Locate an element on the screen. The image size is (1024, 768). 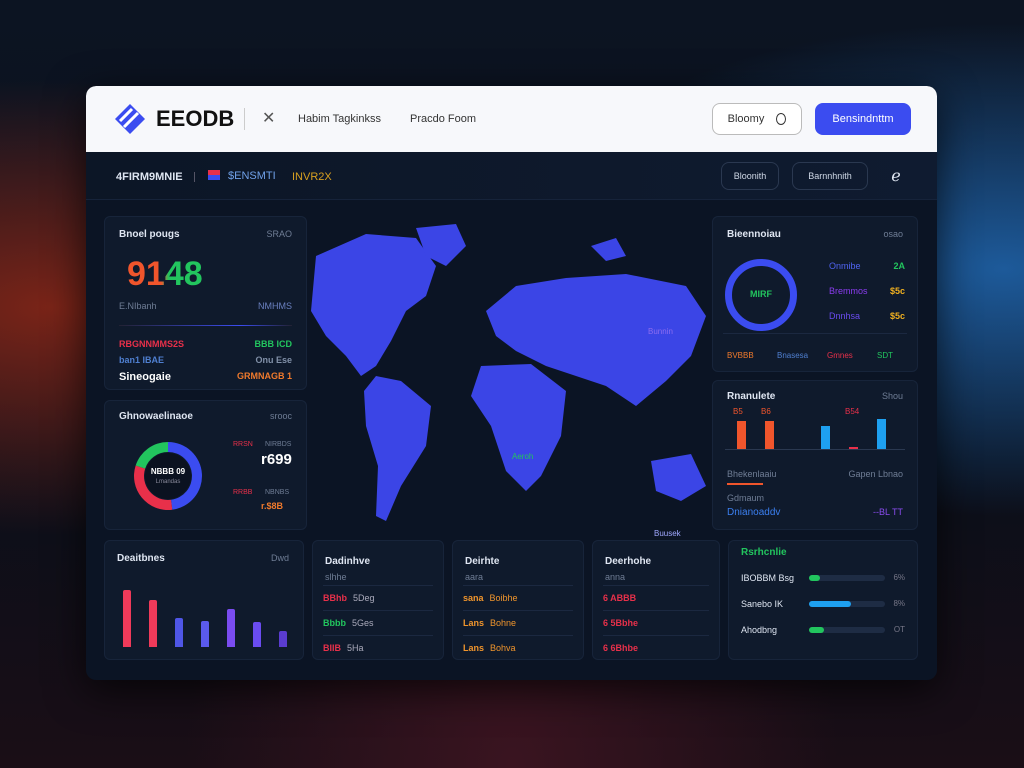
list-card: Deerhohe anna 6 ABBB 6 5Bbhe 6 6Bhbe is located at coordinates (656, 600).